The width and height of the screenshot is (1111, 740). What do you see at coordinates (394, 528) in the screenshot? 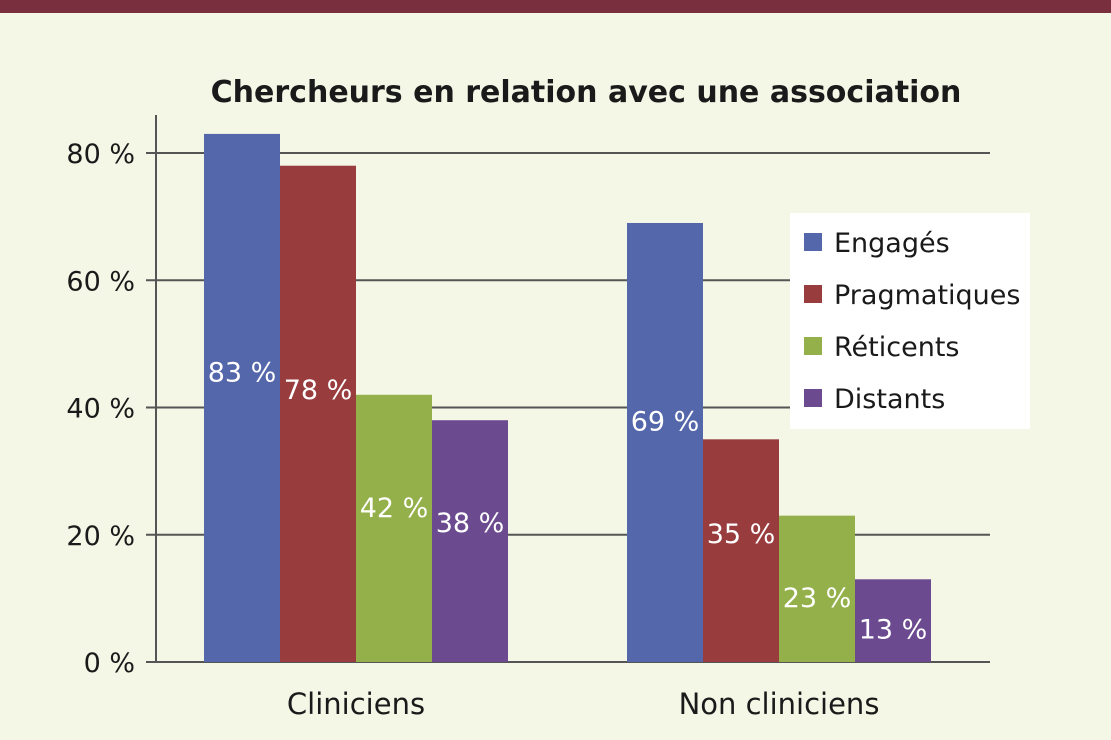
I see `bar-réticents-cliniciens` at bounding box center [394, 528].